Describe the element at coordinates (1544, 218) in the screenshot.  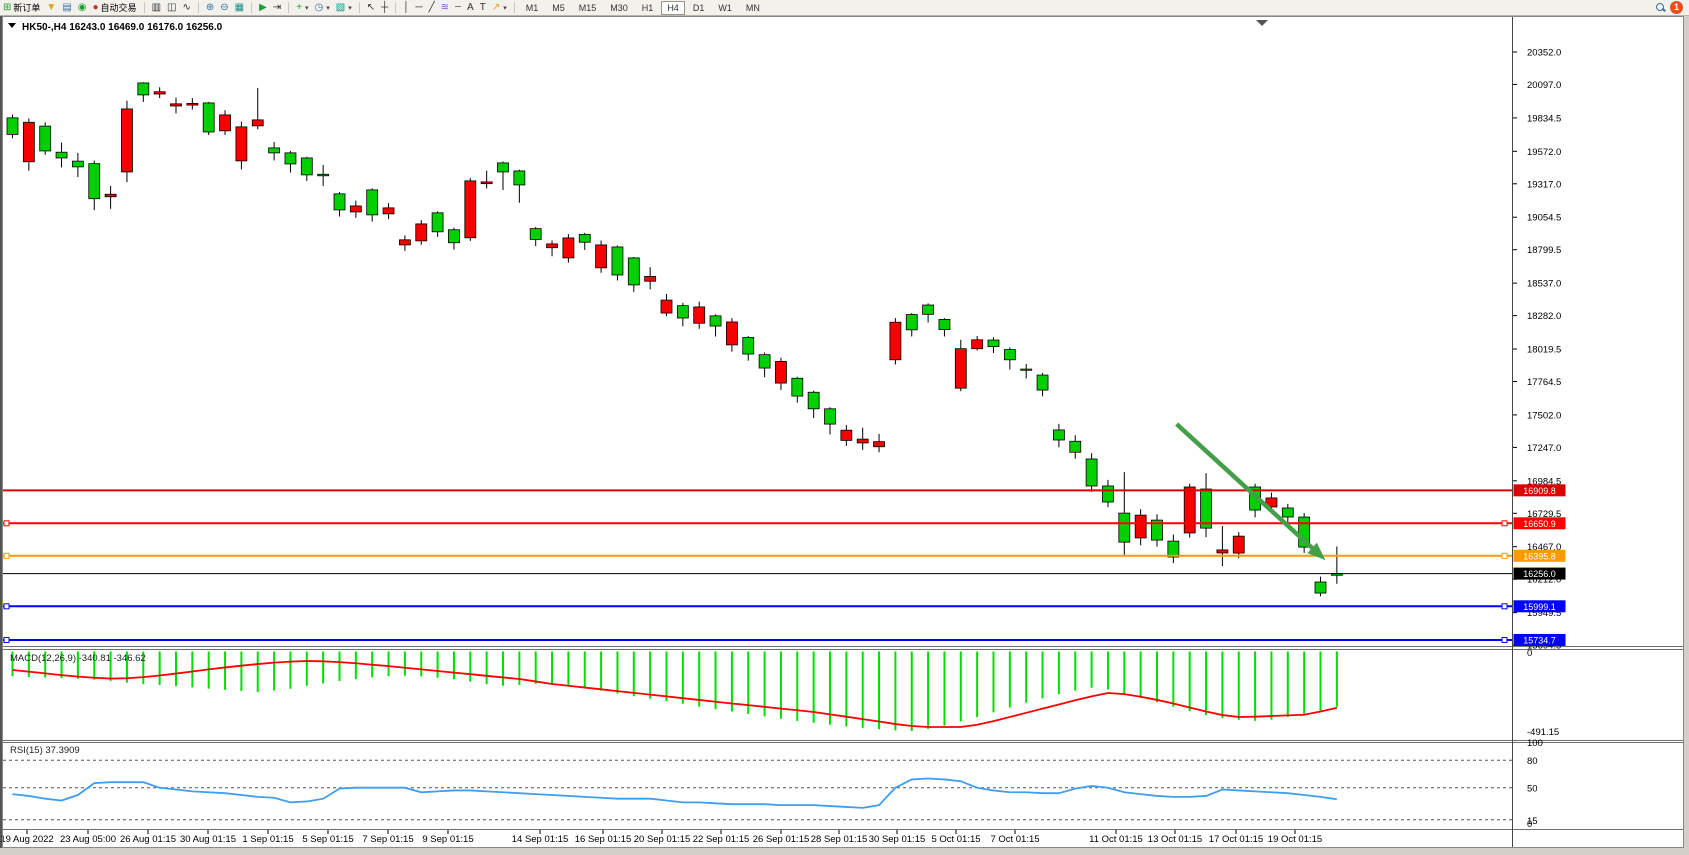
I see `price-tick-label: 19054.5` at that location.